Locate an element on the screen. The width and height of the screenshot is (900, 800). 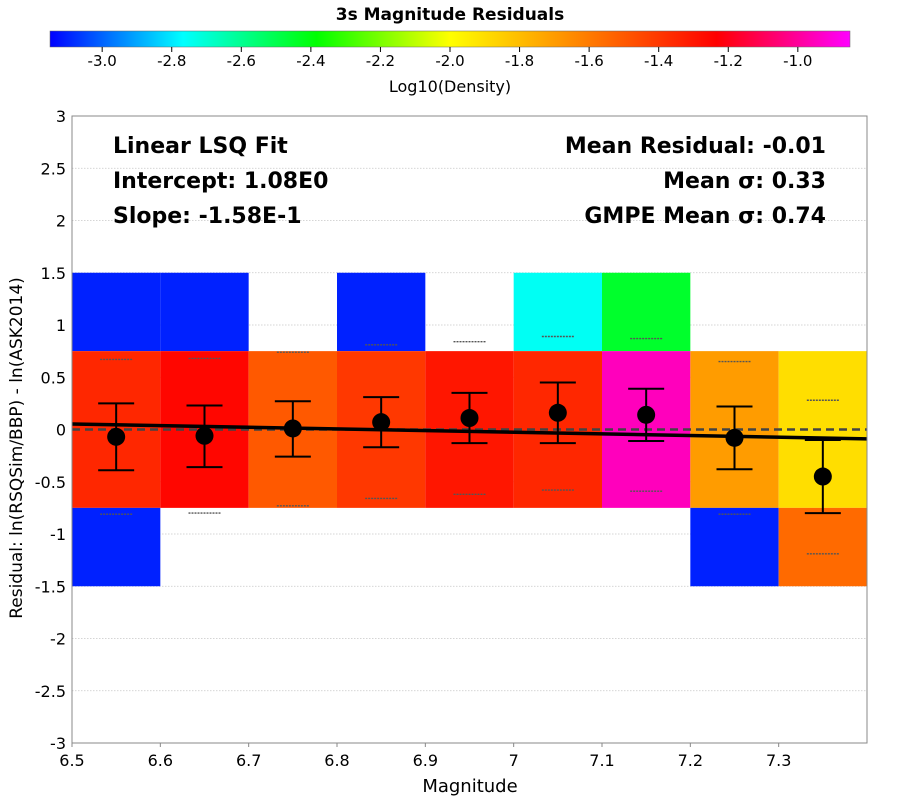
x-tick-label: 7 is located at coordinates (514, 760).